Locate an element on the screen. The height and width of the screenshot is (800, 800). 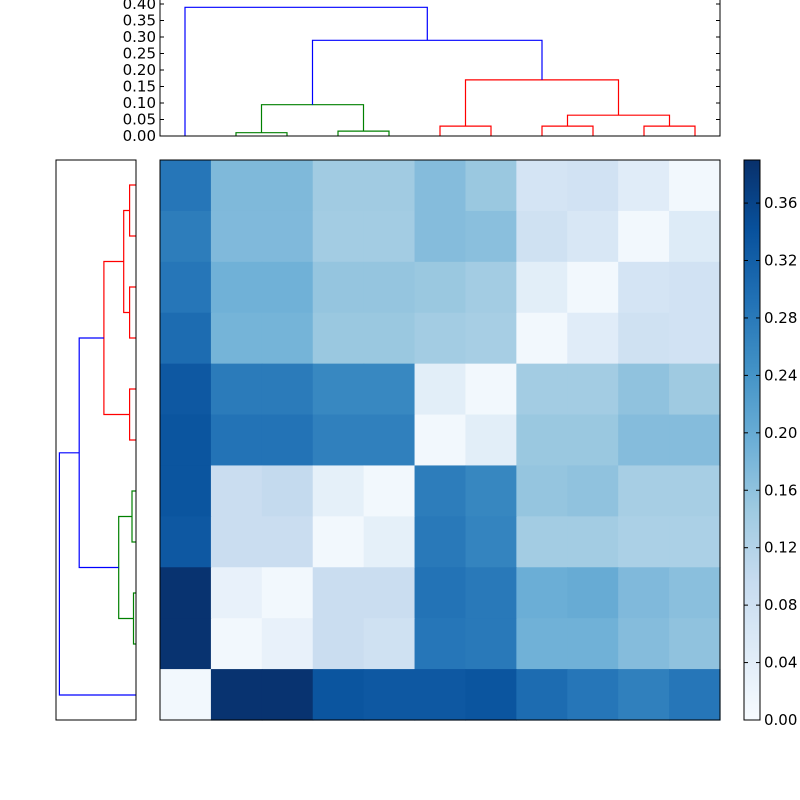
top-dendrogram-y-ticks: 0.000.050.100.150.200.250.300.350.40 is located at coordinates (421, 72).